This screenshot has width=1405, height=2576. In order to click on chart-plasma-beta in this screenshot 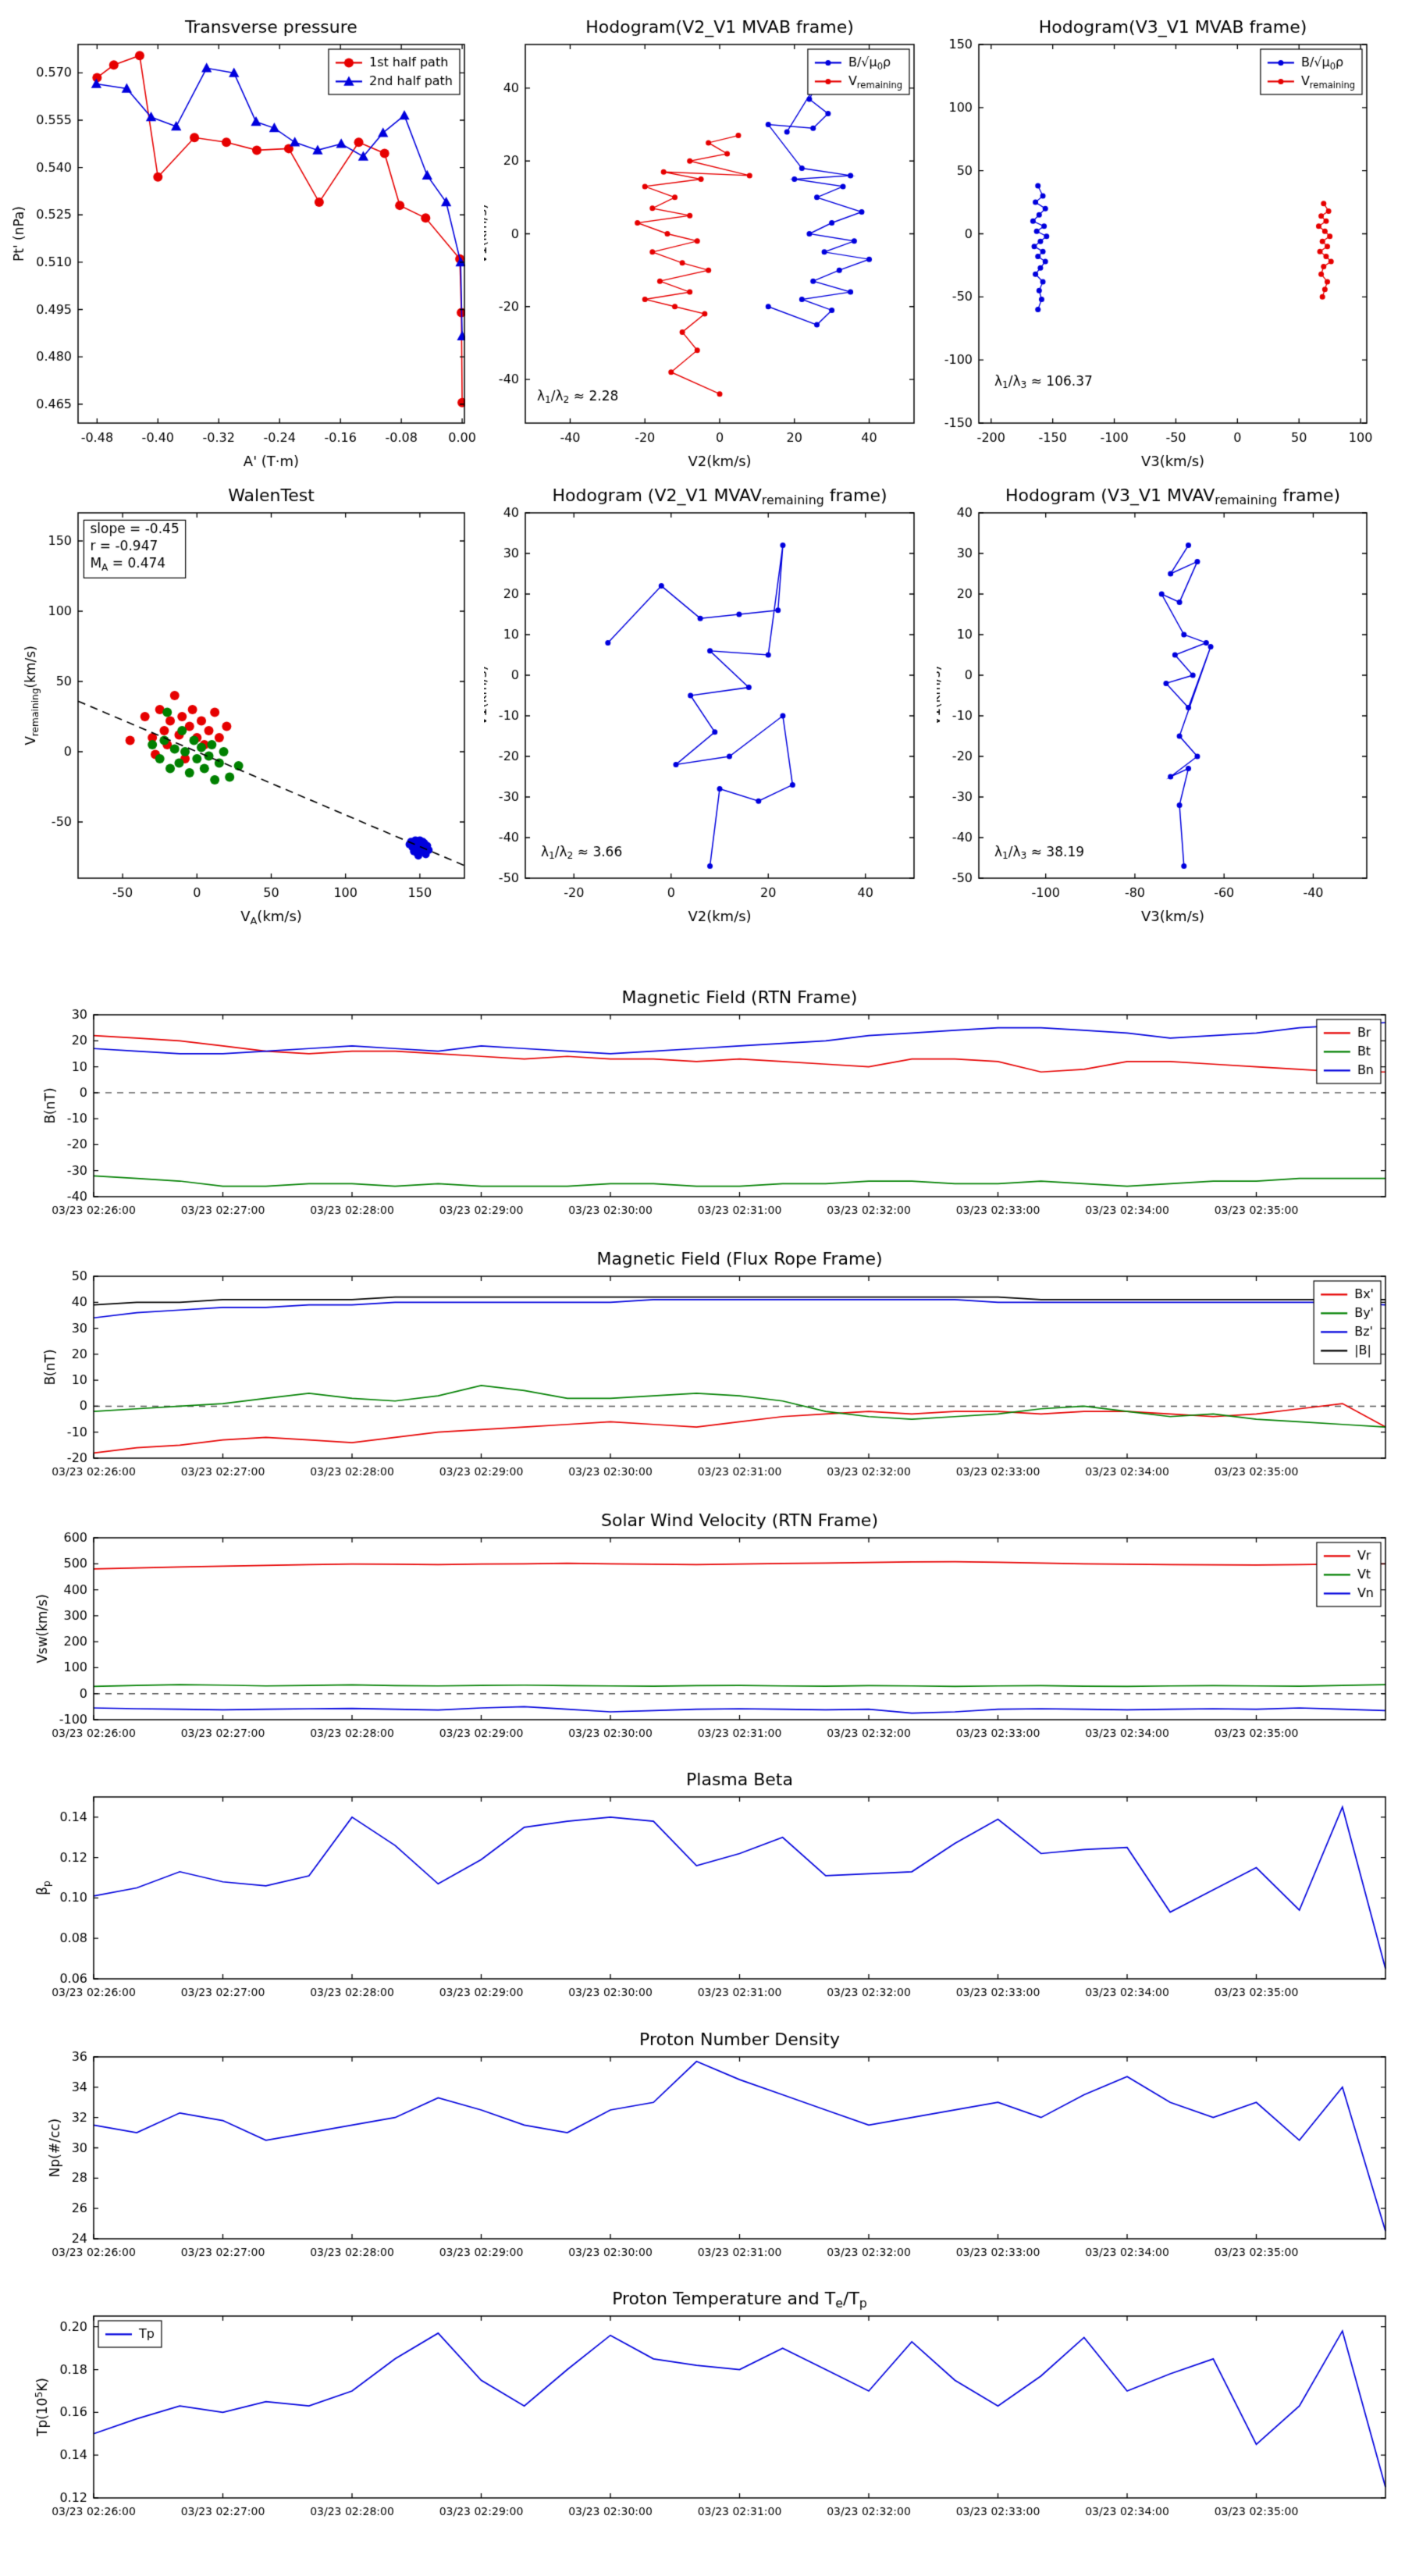, I will do `click(703, 1879)`.